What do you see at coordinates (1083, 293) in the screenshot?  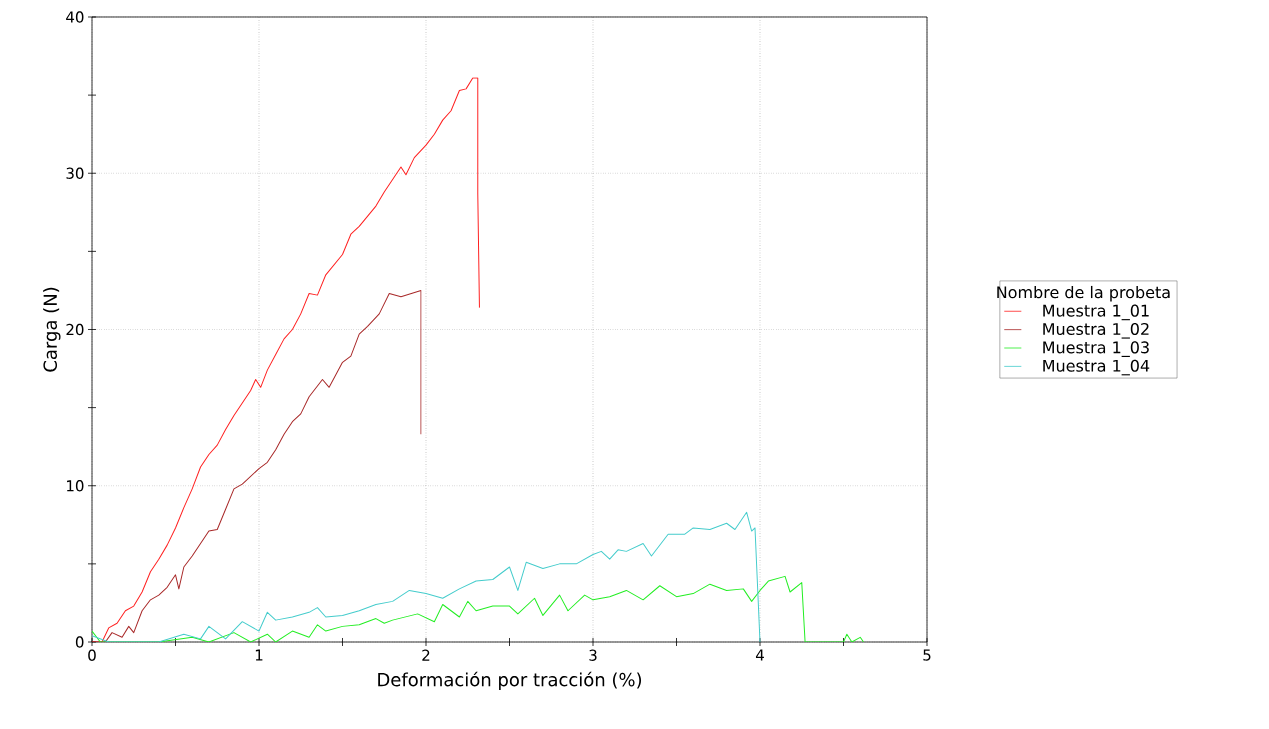 I see `legend-title: Nombre de la probeta` at bounding box center [1083, 293].